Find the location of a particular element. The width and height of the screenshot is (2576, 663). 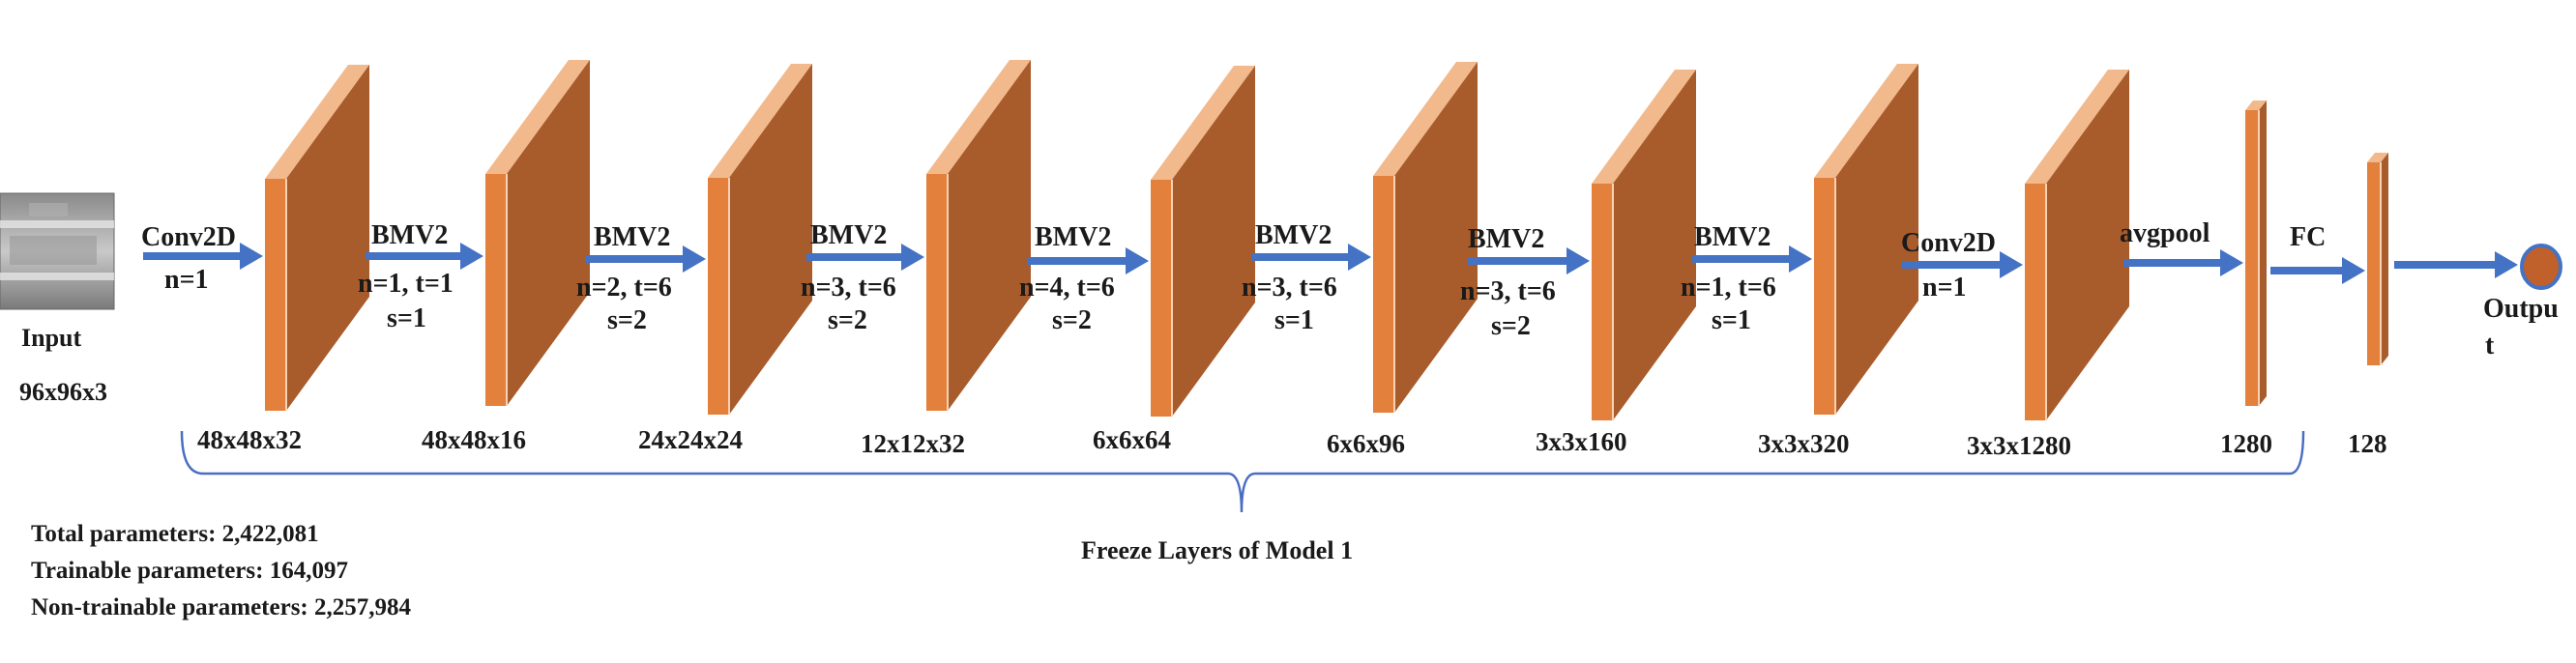

op-label-fc: FC is located at coordinates (2308, 237).